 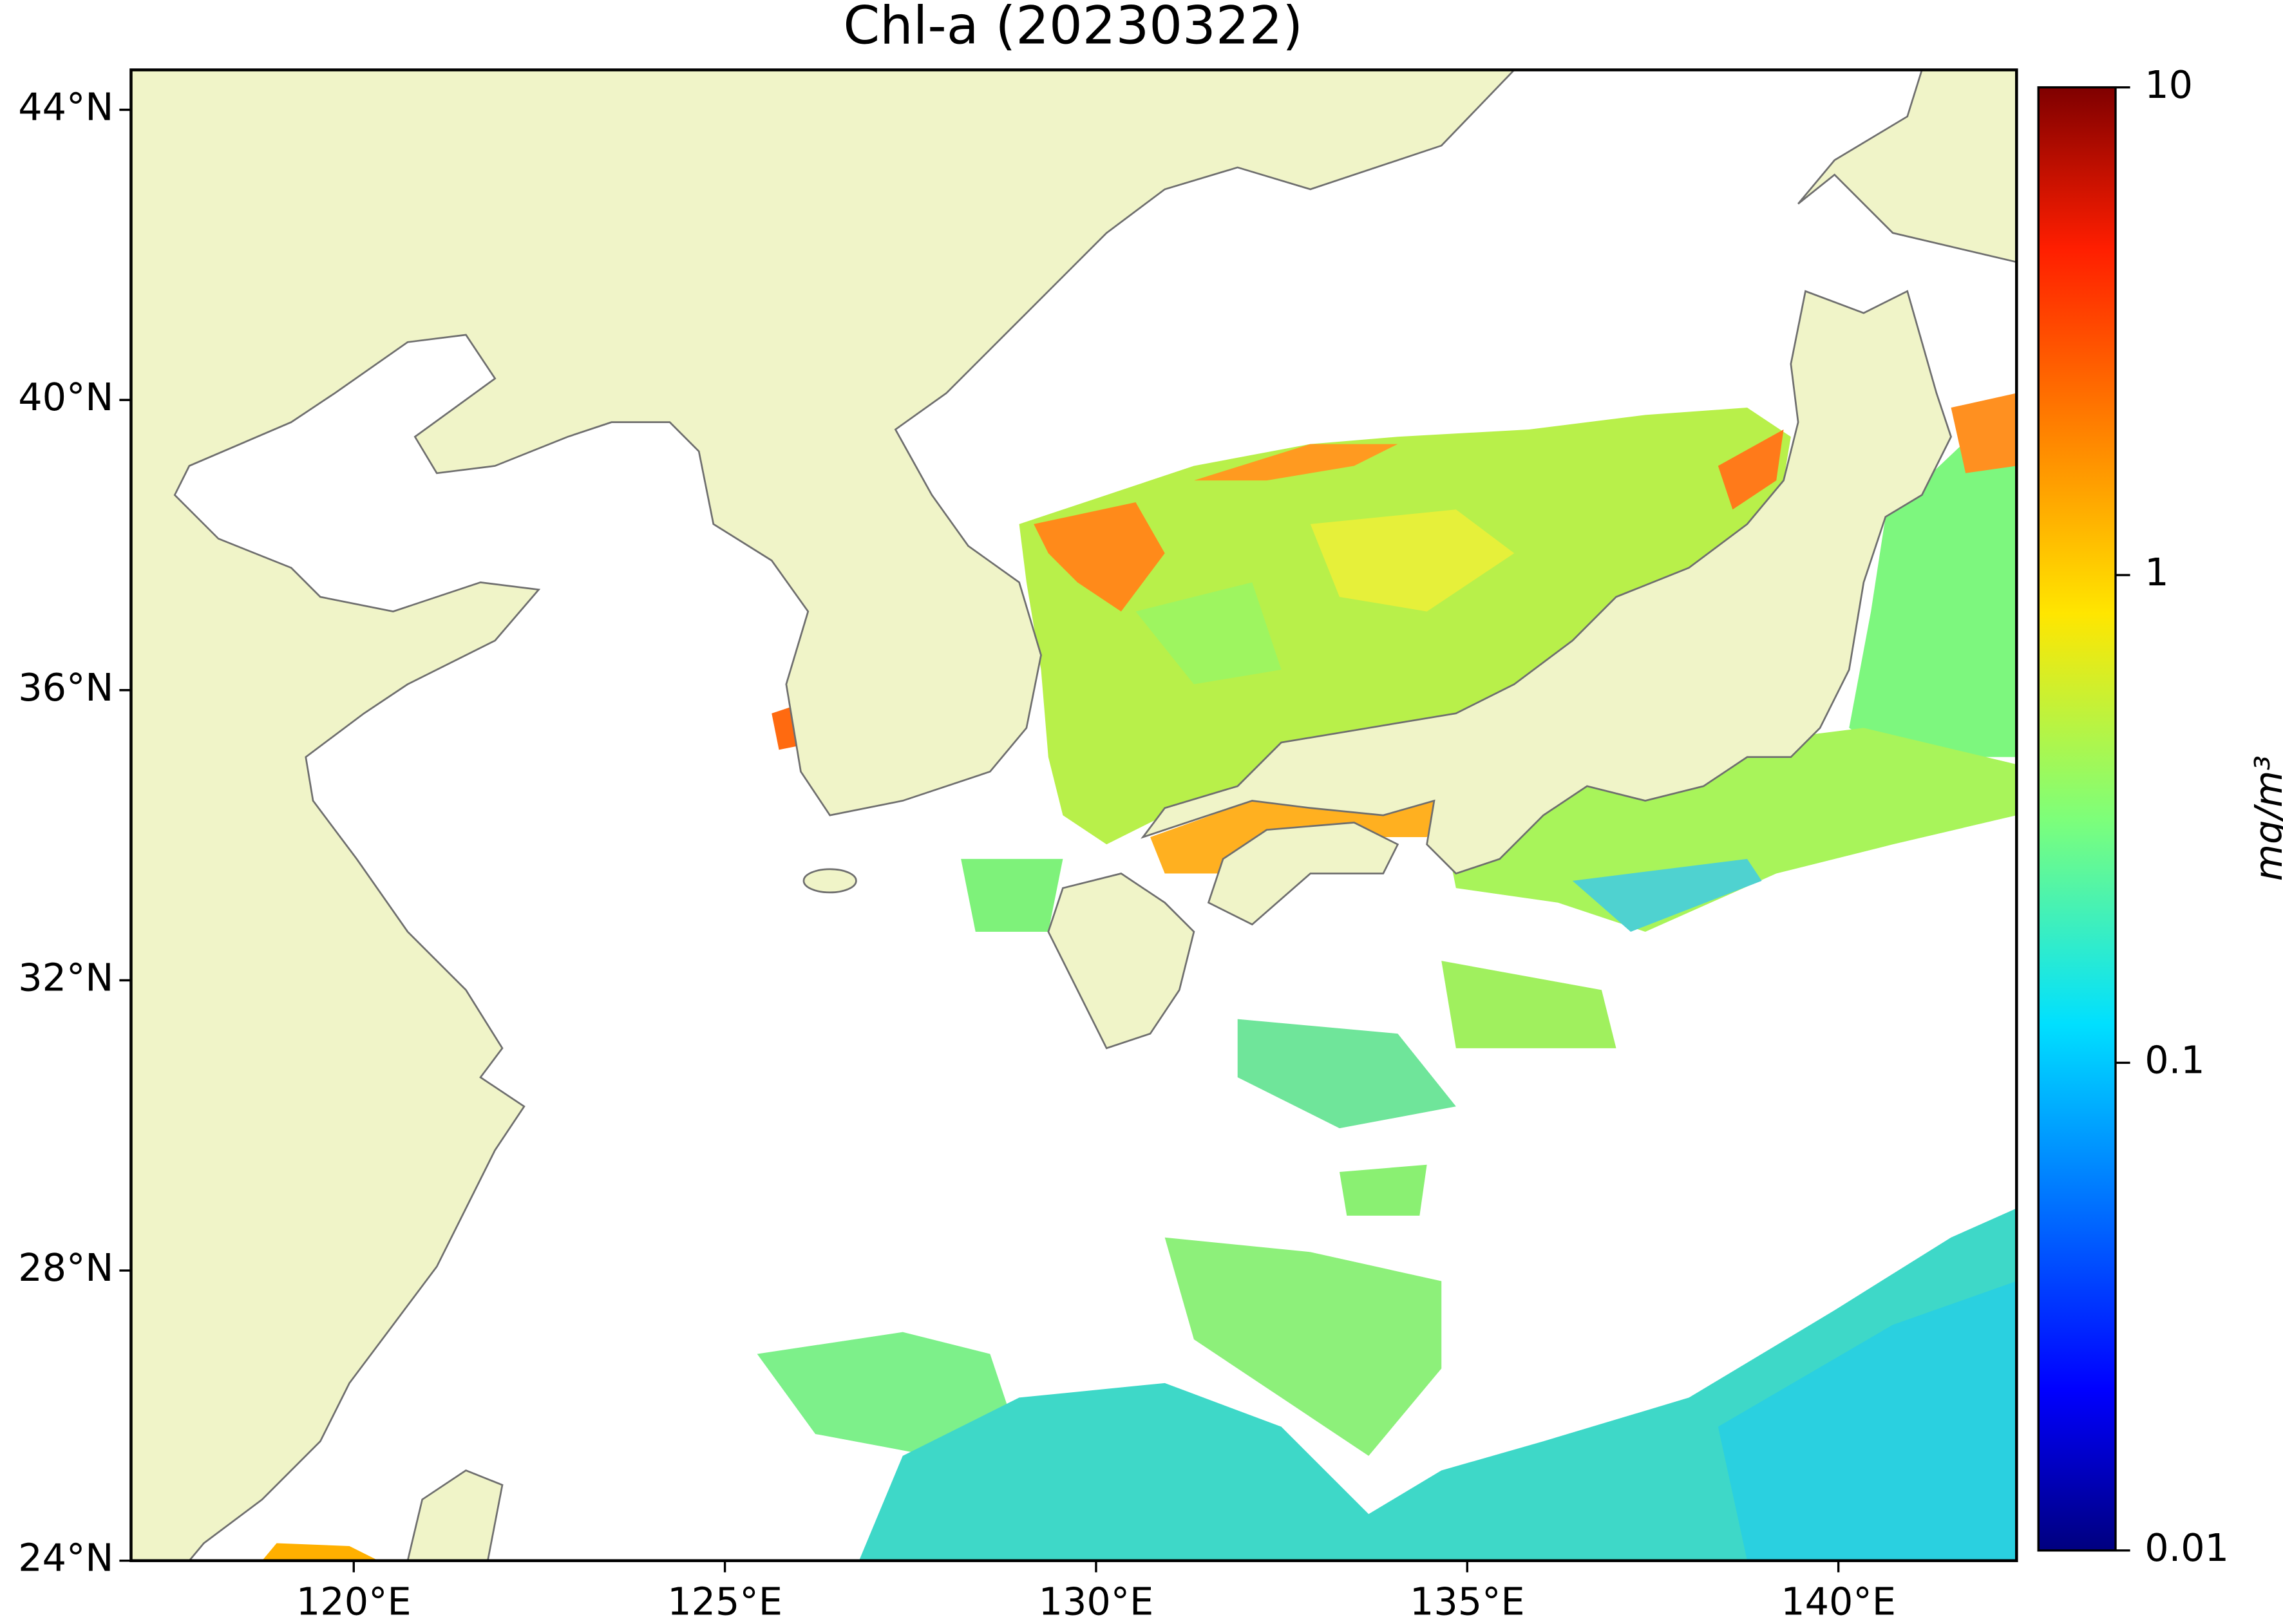 What do you see at coordinates (1073, 29) in the screenshot?
I see `map-title: Chl-a (20230322)` at bounding box center [1073, 29].